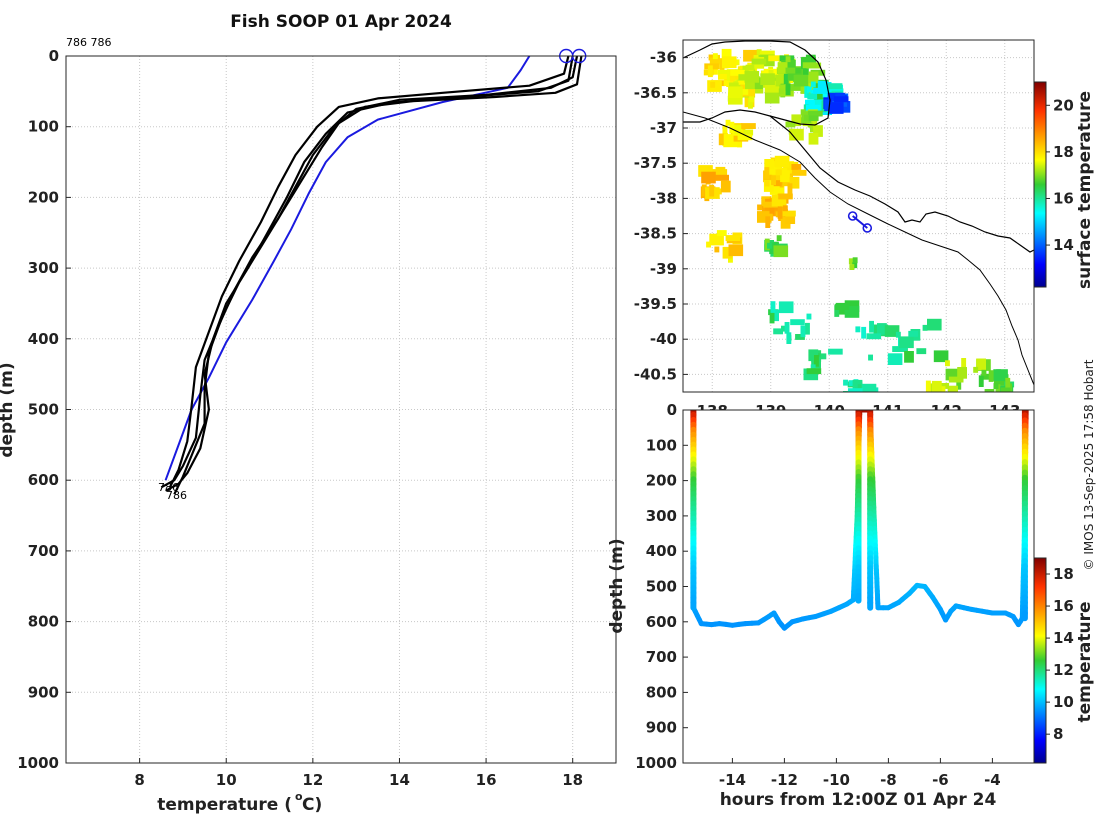  Describe the element at coordinates (655, 234) in the screenshot. I see `map-tick-label-lat: -38.5` at that location.